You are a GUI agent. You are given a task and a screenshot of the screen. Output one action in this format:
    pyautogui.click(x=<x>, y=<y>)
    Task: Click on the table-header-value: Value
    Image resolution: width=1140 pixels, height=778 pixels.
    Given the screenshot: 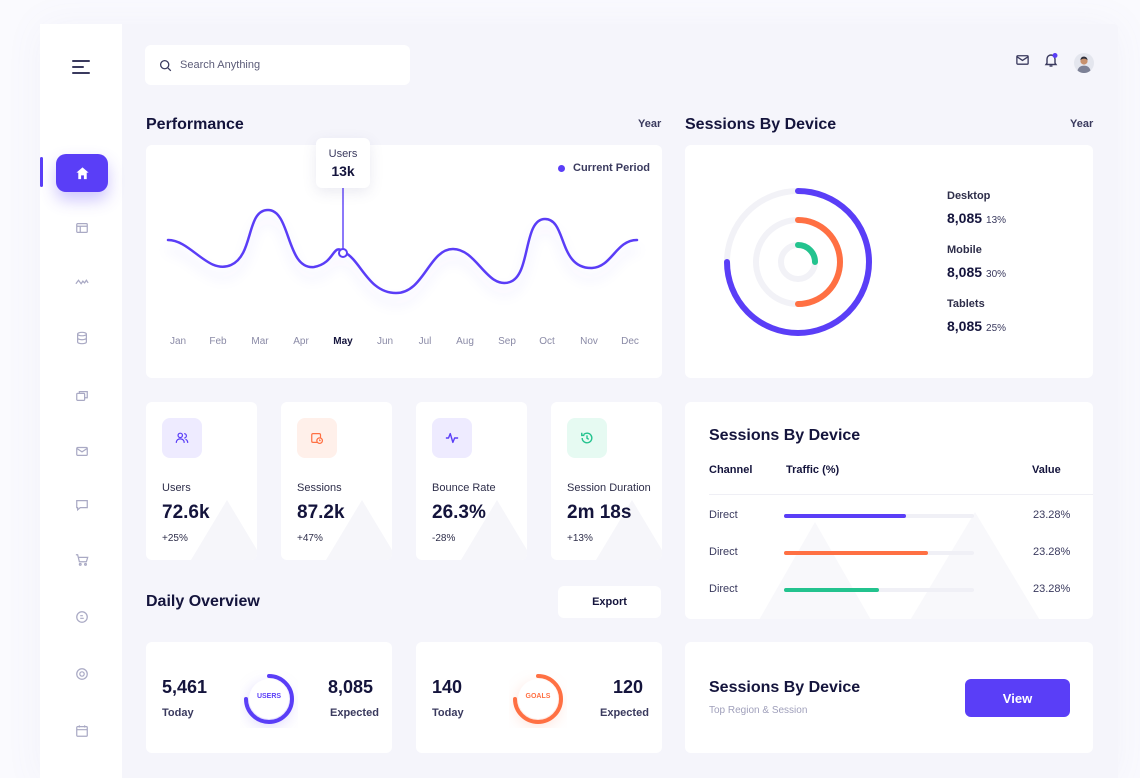 What is the action you would take?
    pyautogui.click(x=1046, y=470)
    